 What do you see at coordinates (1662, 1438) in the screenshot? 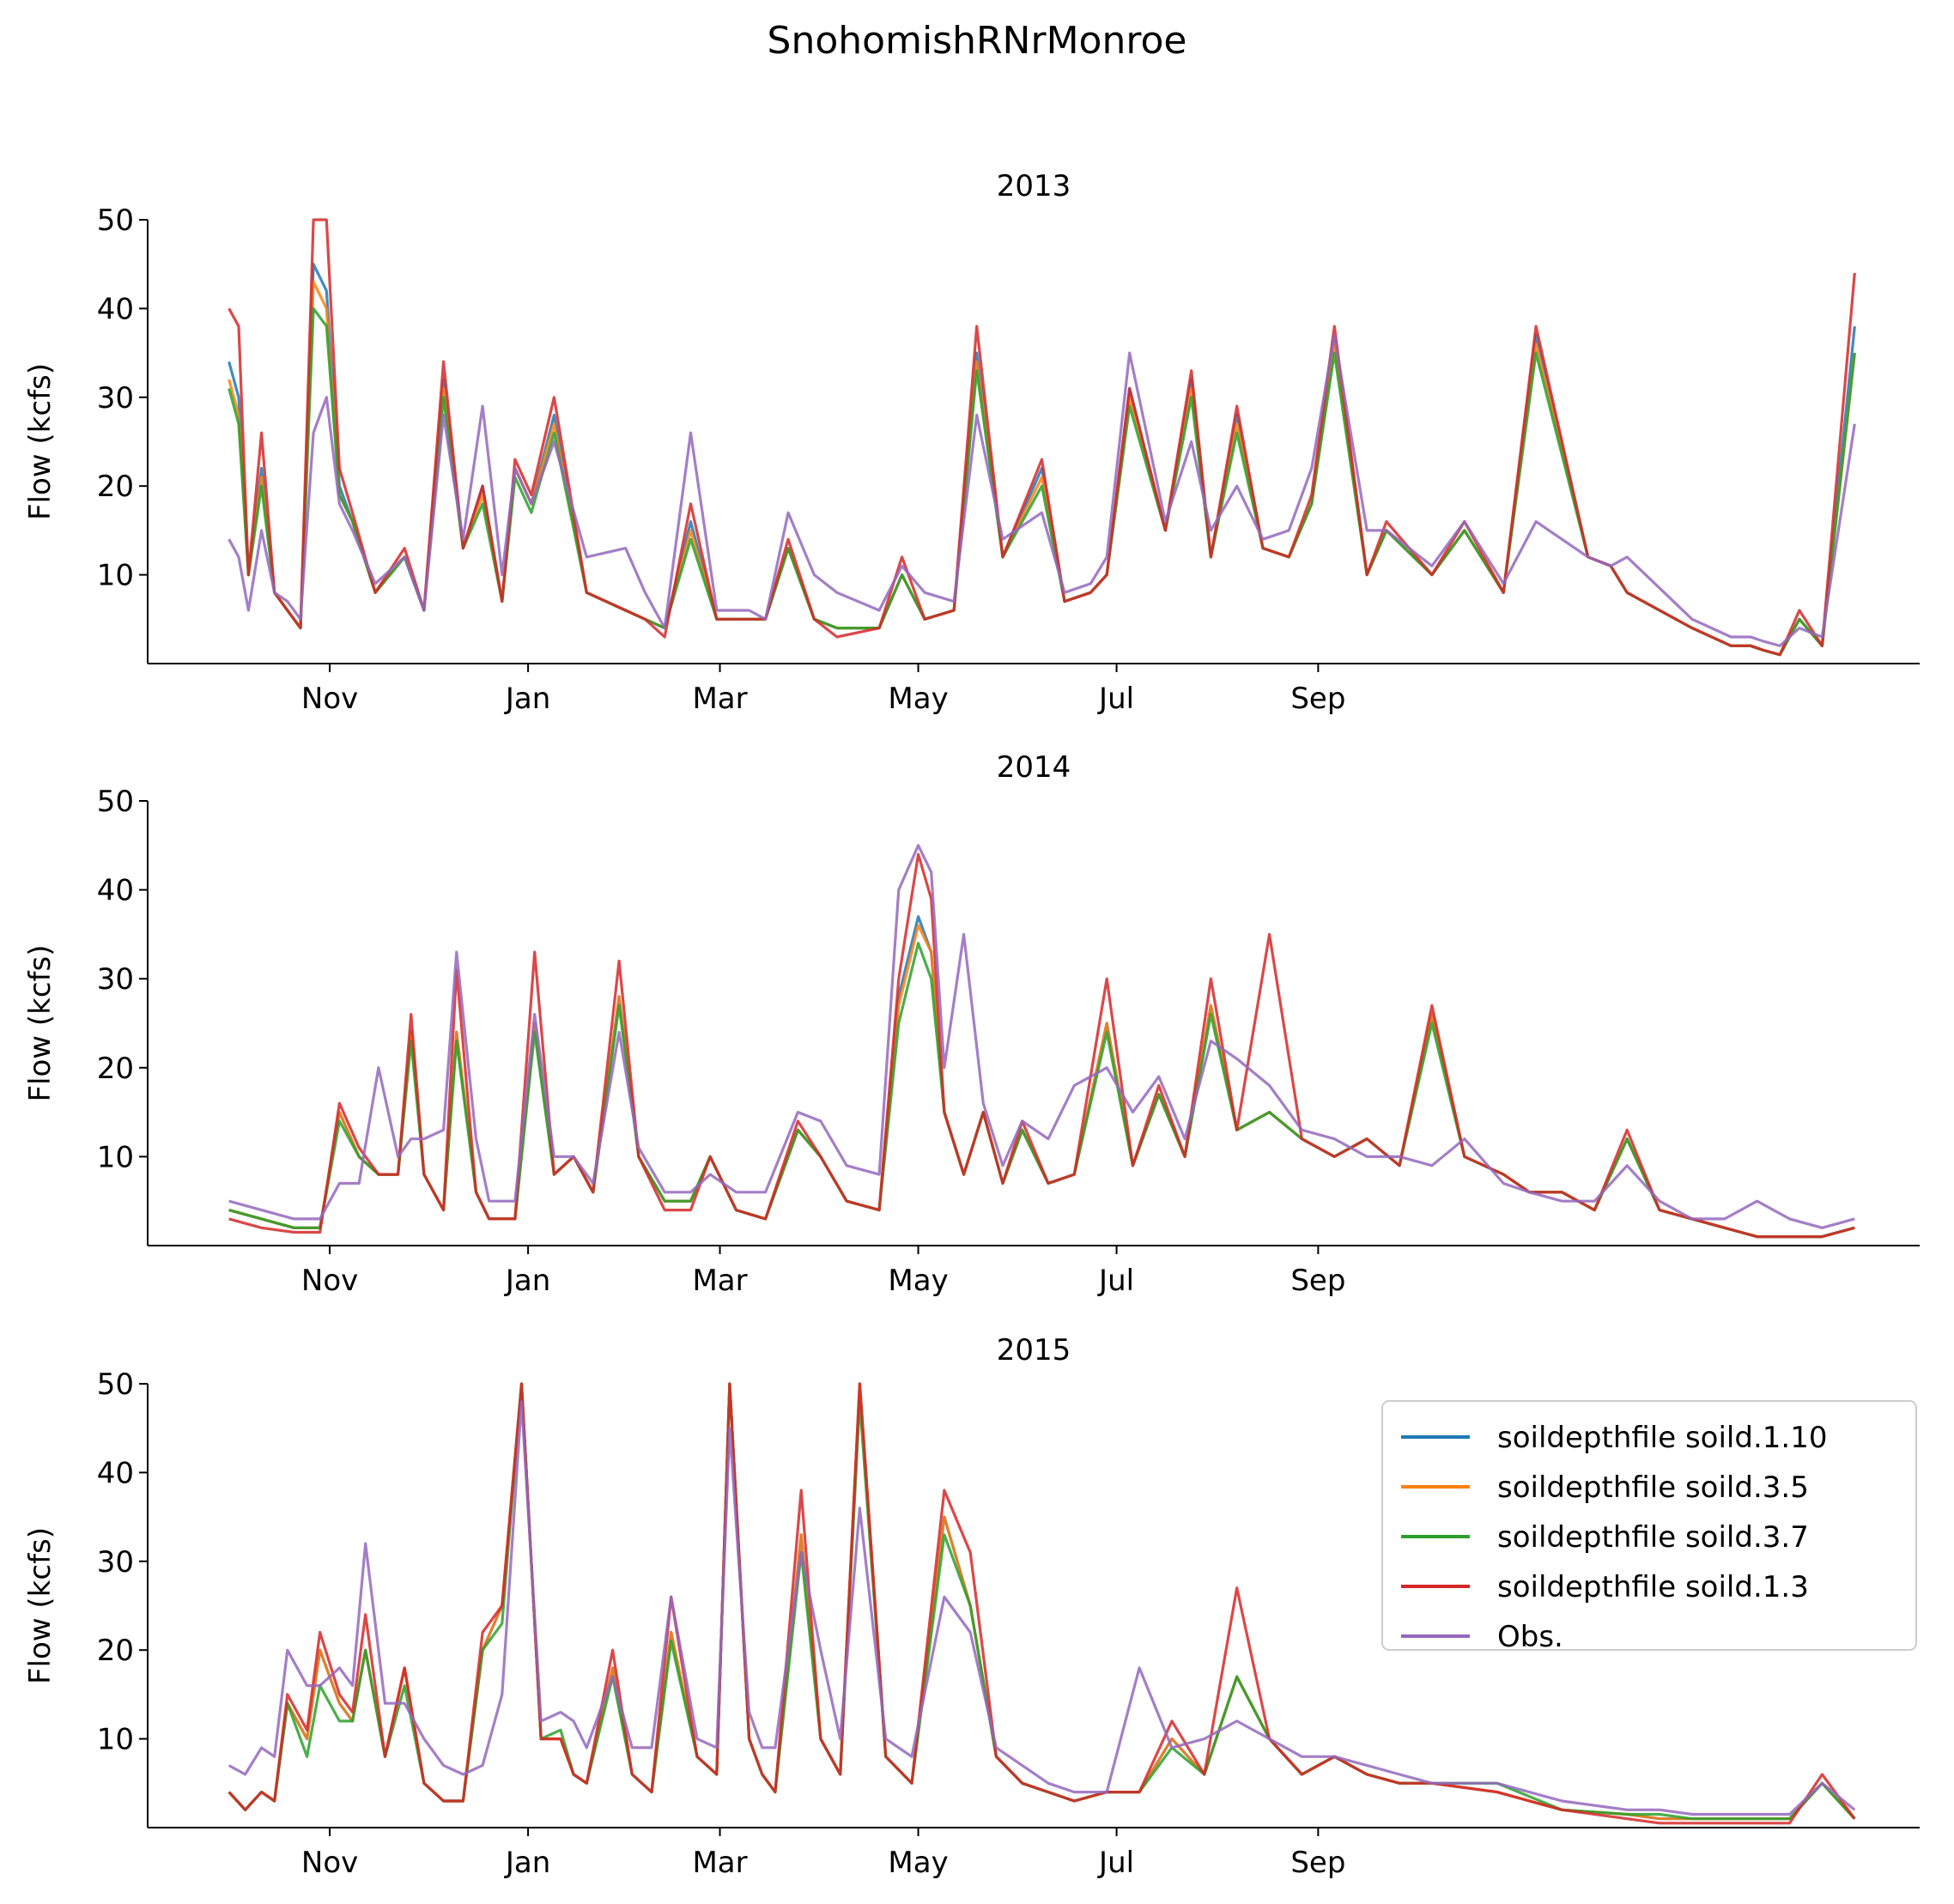
I see `legend-entry: soildepthfile soild.1.10` at bounding box center [1662, 1438].